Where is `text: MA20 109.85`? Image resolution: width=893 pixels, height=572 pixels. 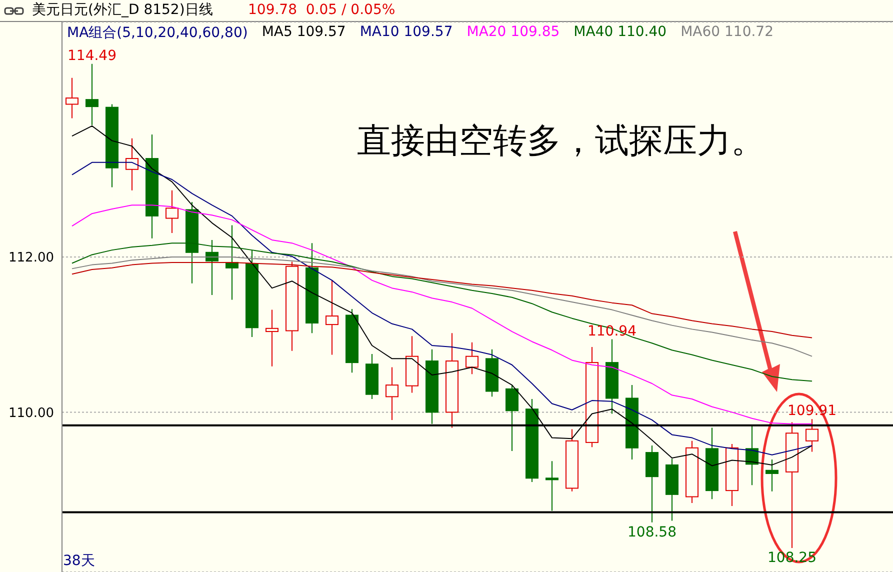 text: MA20 109.85 is located at coordinates (513, 33).